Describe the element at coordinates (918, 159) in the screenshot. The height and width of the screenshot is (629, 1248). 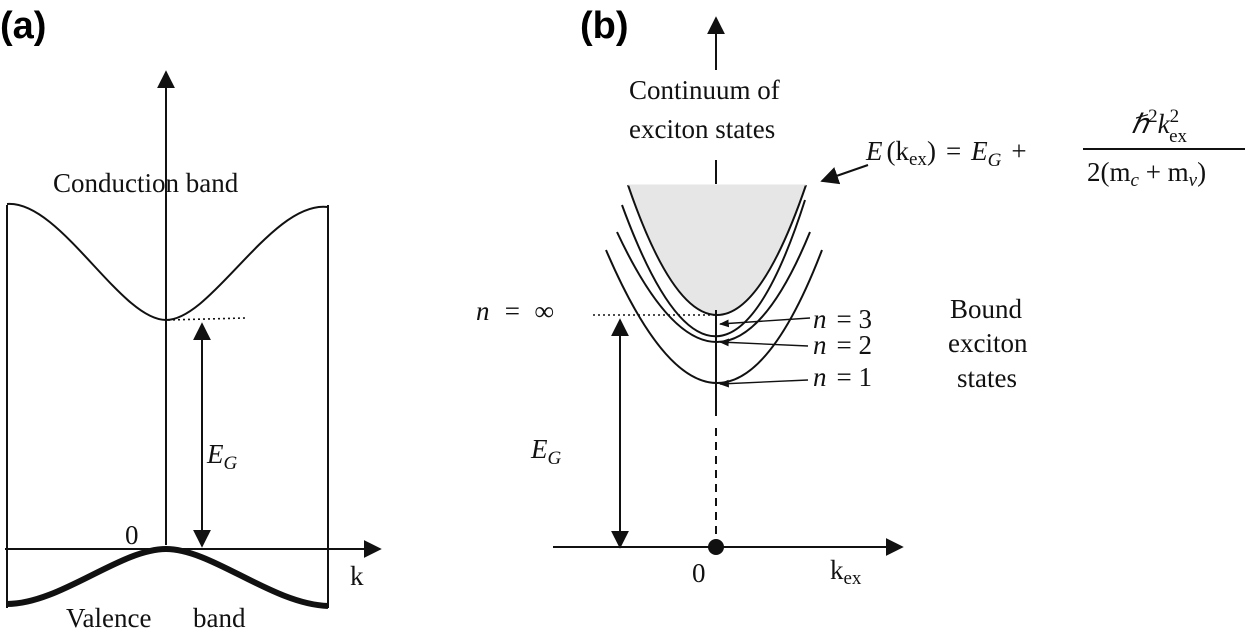
I see `eq-lhs-sub: ex` at that location.